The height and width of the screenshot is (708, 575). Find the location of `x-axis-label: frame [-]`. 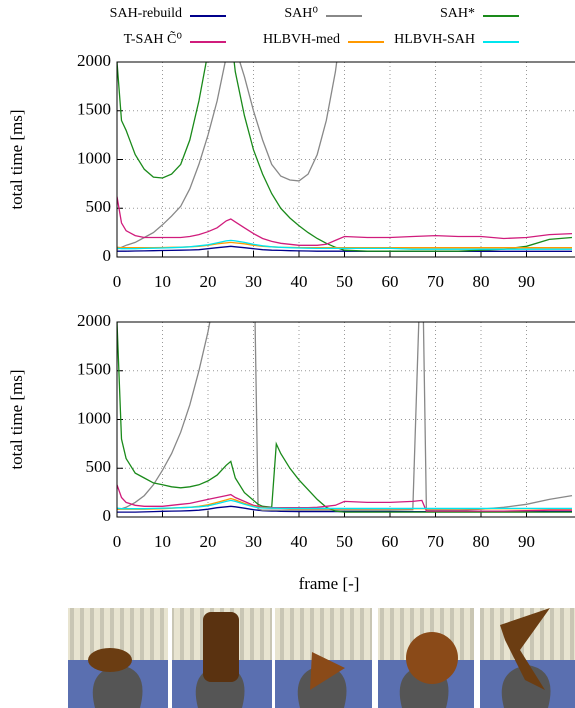

x-axis-label: frame [-] is located at coordinates (329, 583).